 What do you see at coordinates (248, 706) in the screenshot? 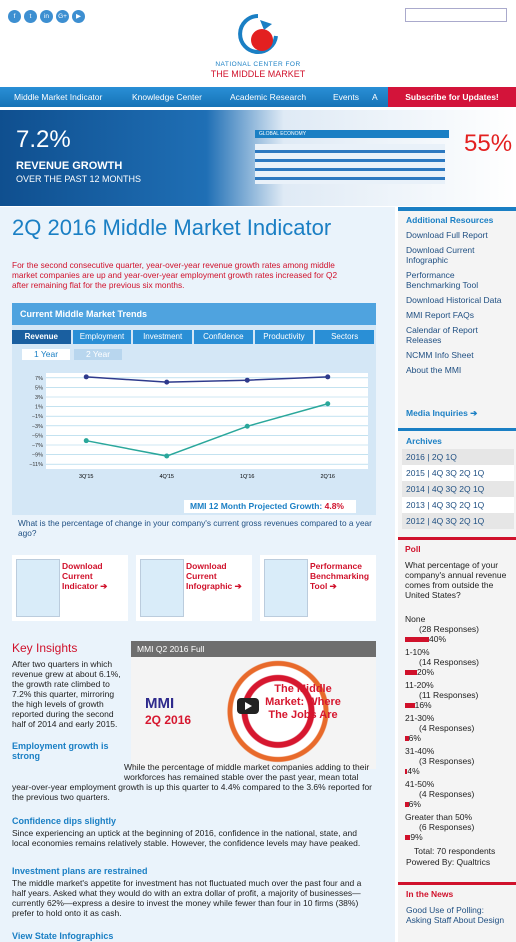
I see `play-button` at bounding box center [248, 706].